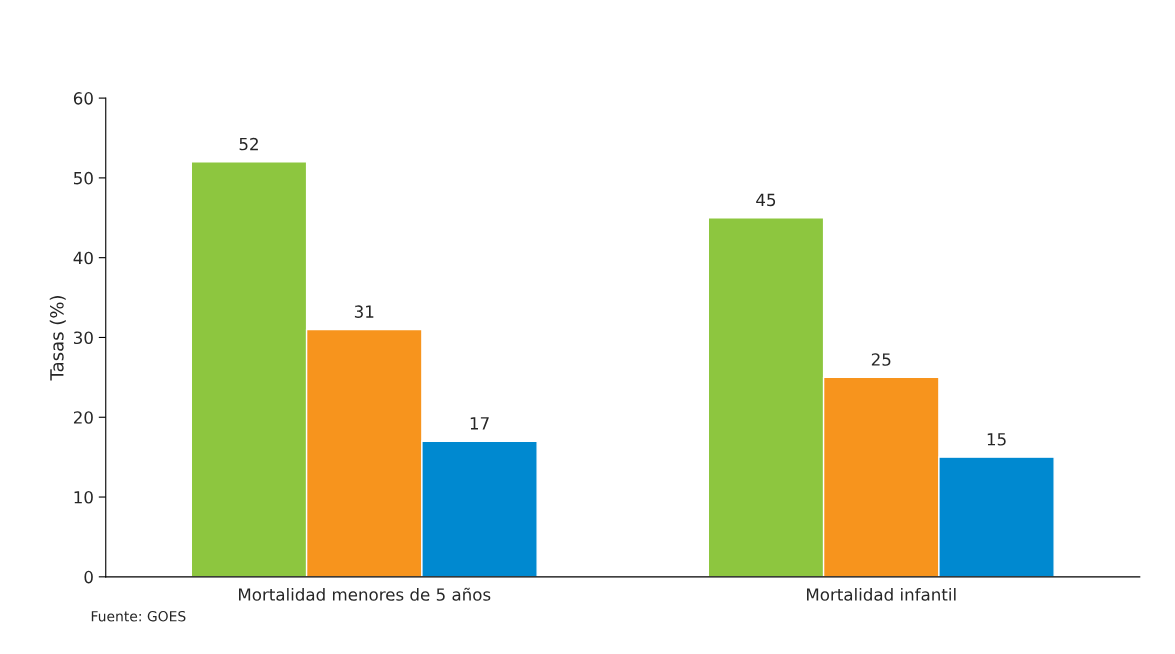  Describe the element at coordinates (364, 311) in the screenshot. I see `data-label: 31` at that location.